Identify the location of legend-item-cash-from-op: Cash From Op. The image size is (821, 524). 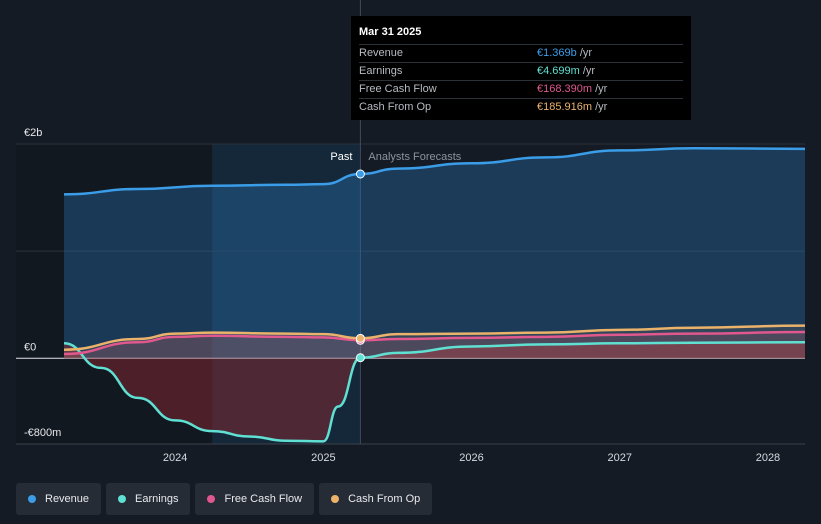
(376, 499).